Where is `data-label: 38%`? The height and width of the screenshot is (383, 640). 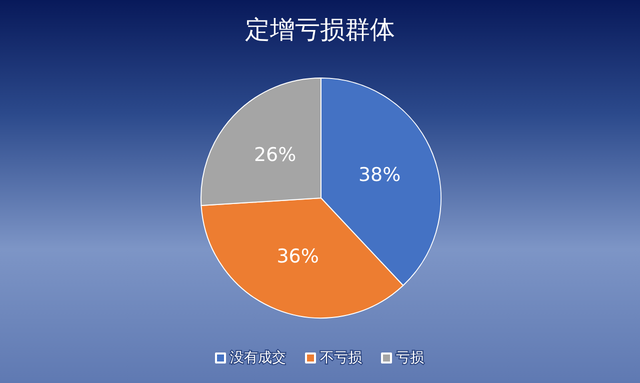 data-label: 38% is located at coordinates (379, 175).